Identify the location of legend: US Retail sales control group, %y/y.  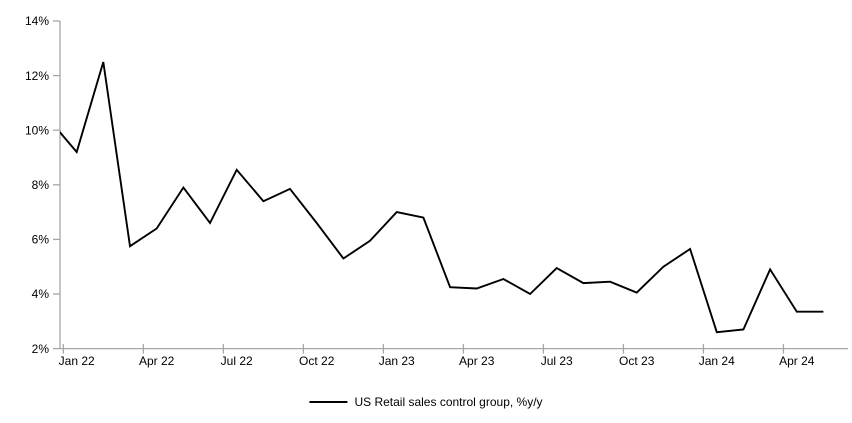
(426, 402).